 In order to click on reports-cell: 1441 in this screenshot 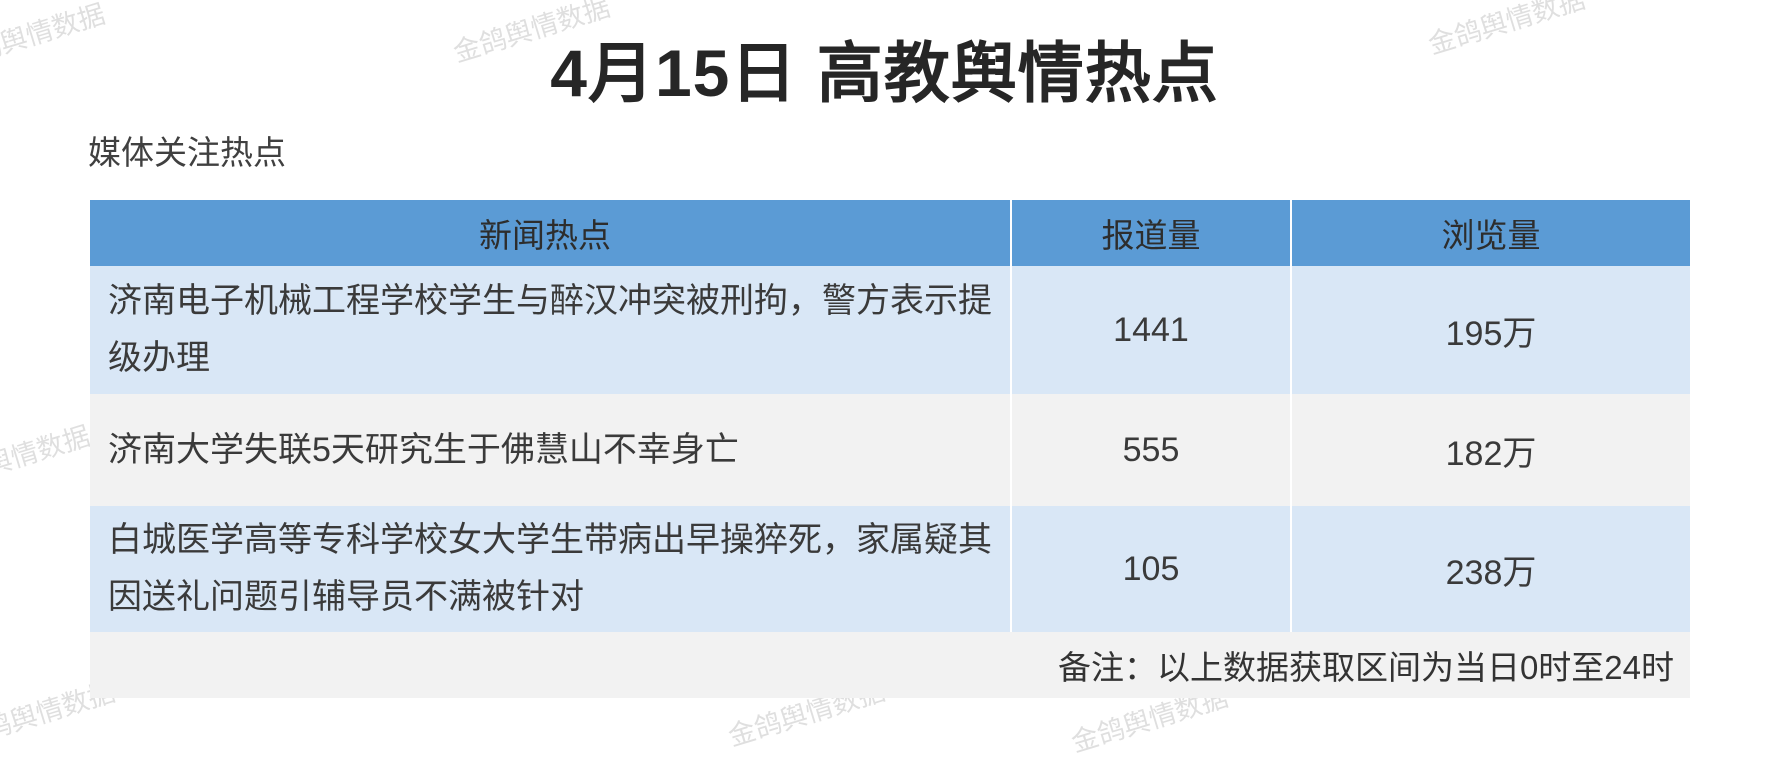, I will do `click(1150, 330)`.